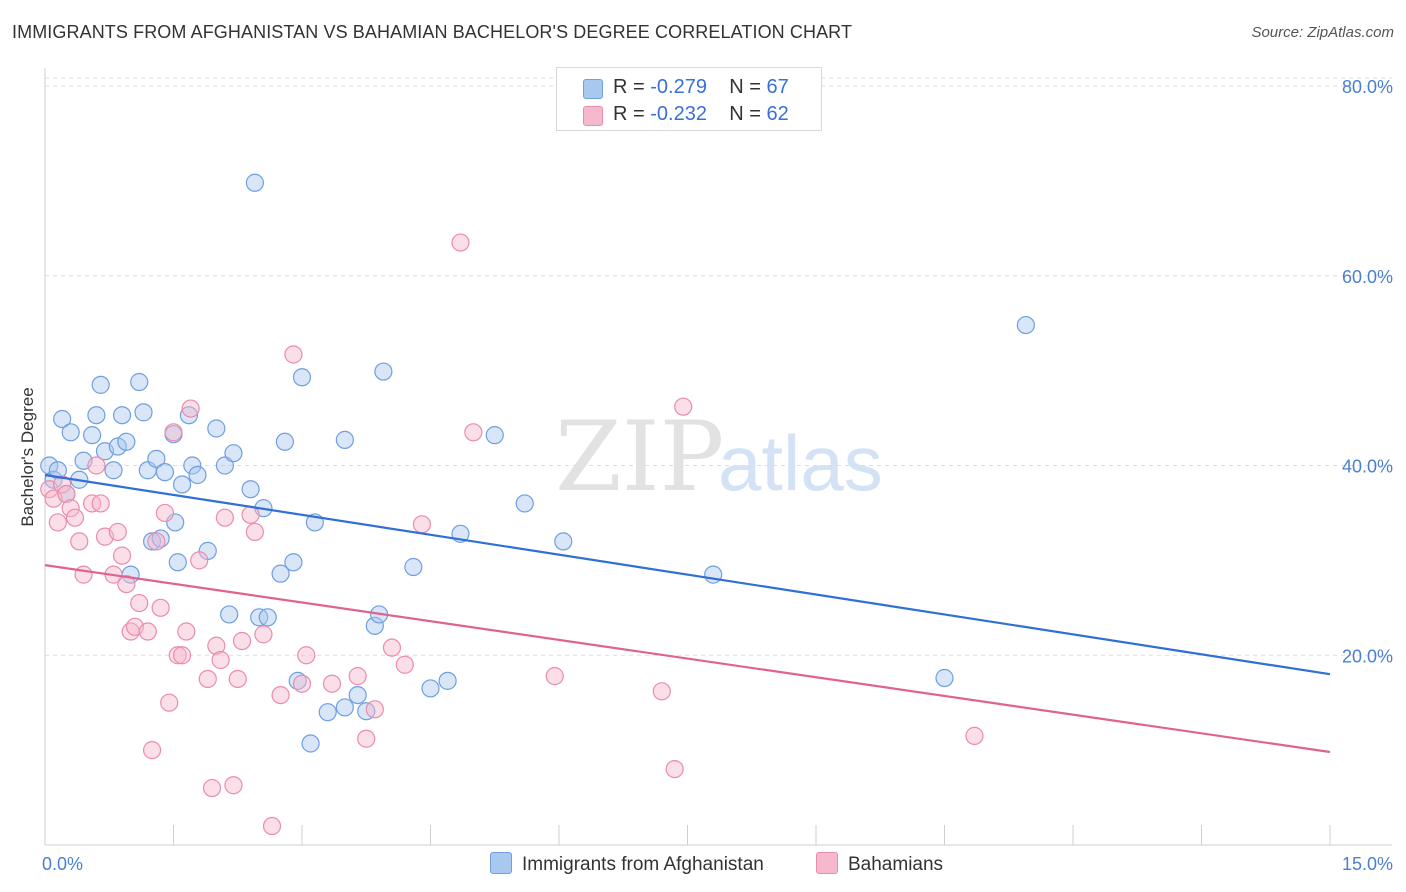 The height and width of the screenshot is (892, 1406). What do you see at coordinates (1367, 277) in the screenshot?
I see `y-tick-label: 60.0%` at bounding box center [1367, 277].